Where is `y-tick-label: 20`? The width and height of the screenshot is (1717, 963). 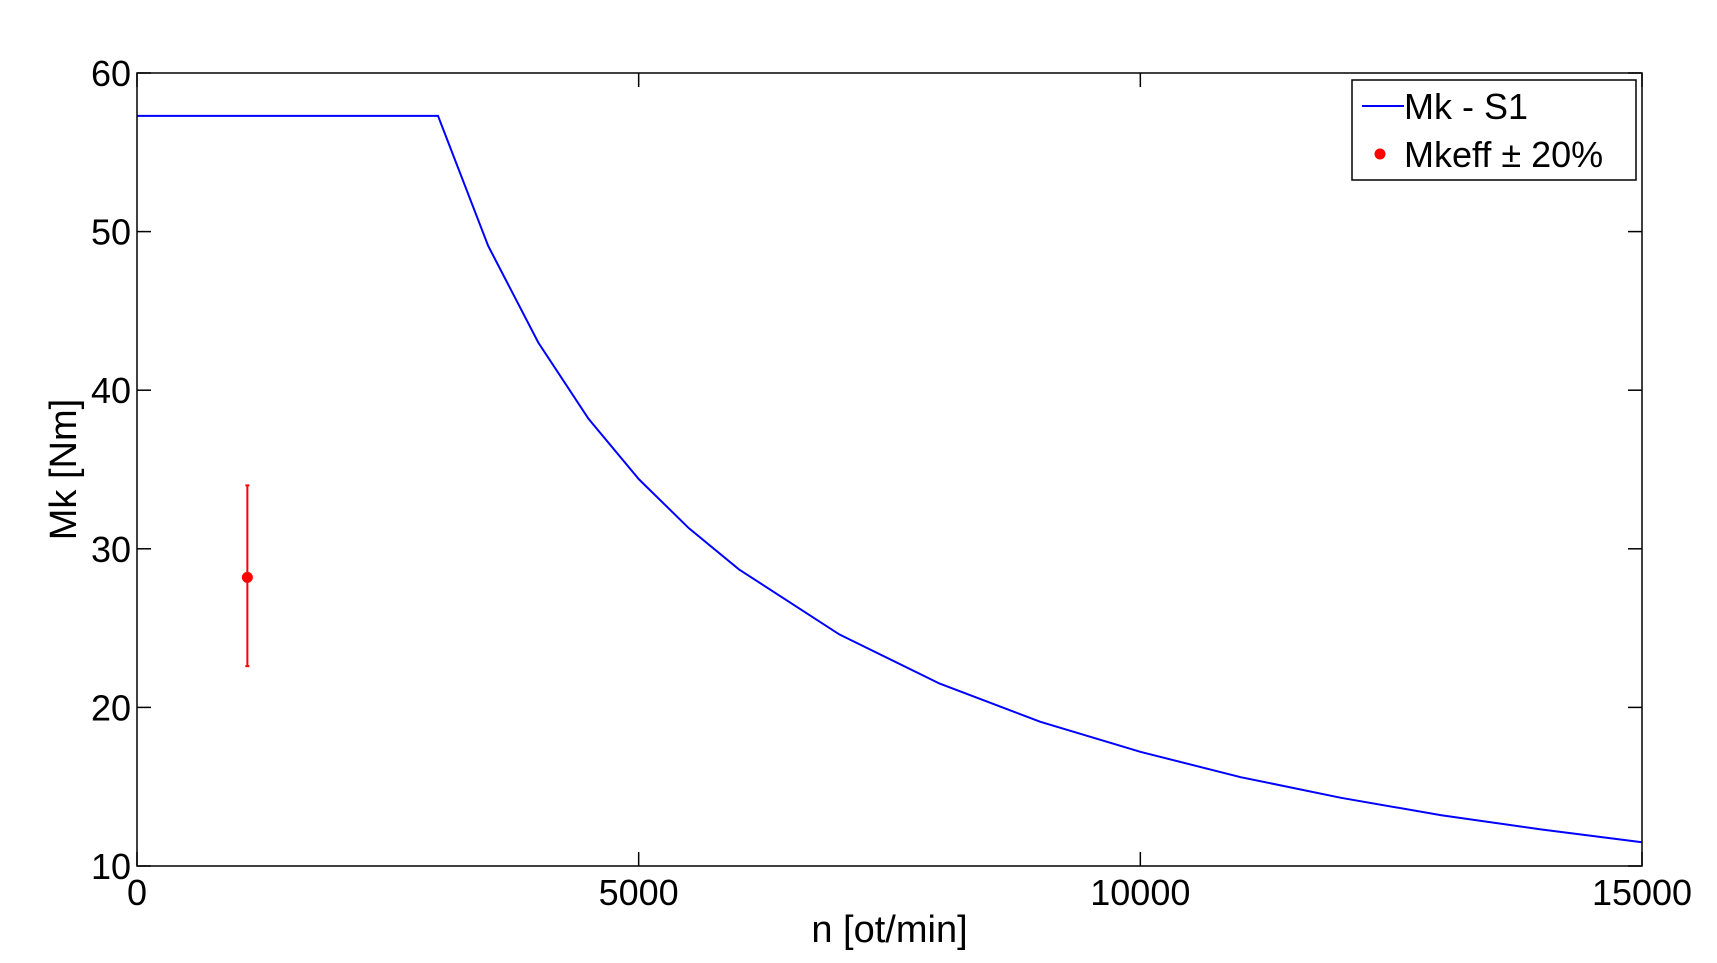 y-tick-label: 20 is located at coordinates (111, 707).